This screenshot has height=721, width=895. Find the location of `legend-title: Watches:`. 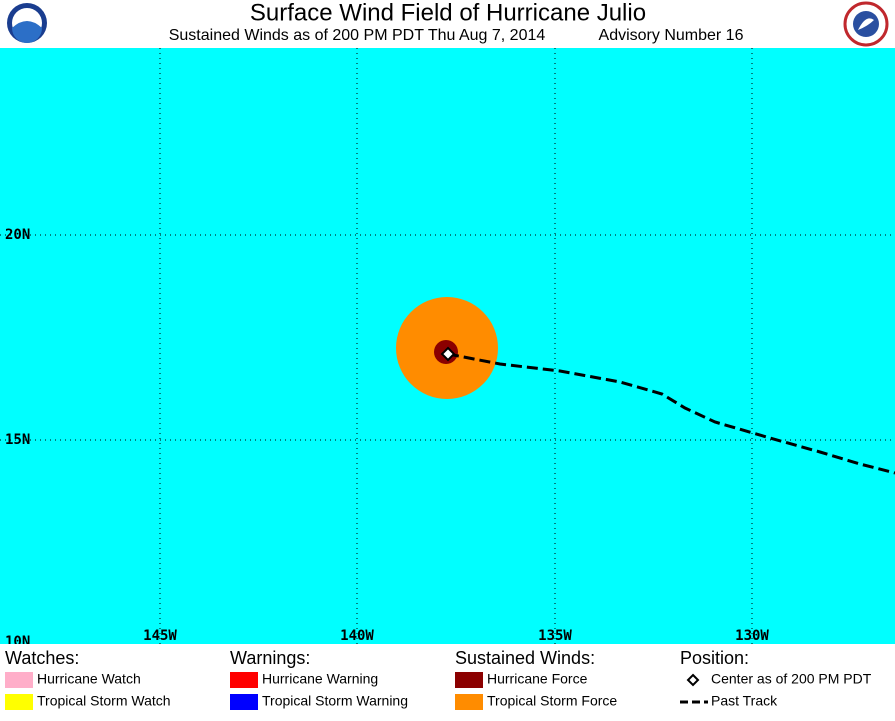

legend-title: Watches: is located at coordinates (42, 658).